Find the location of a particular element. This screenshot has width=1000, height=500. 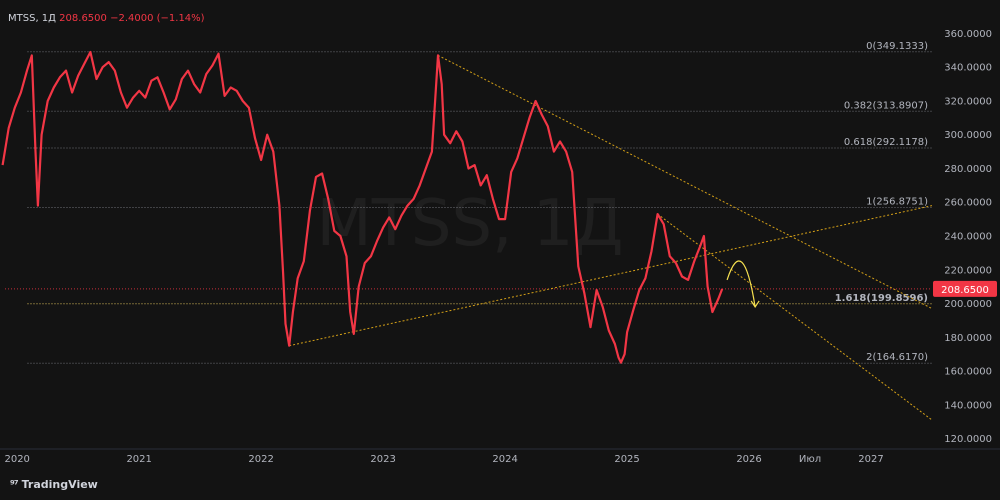

y-tick-label: 280.0000 is located at coordinates (968, 169).